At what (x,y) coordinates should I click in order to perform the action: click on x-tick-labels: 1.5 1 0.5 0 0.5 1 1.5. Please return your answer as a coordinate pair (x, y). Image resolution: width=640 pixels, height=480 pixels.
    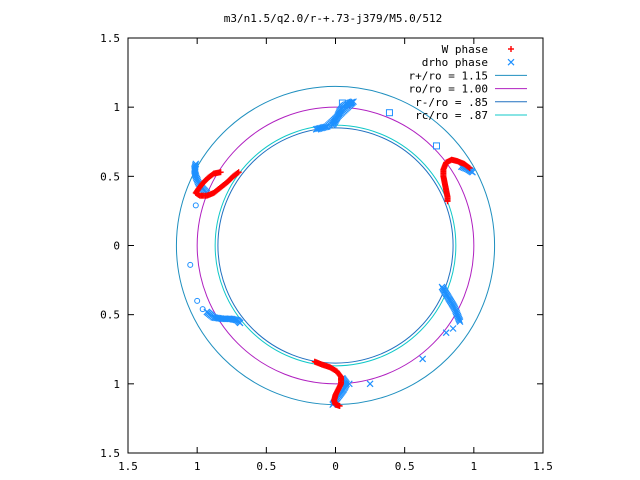
    Looking at the image, I should click on (335, 466).